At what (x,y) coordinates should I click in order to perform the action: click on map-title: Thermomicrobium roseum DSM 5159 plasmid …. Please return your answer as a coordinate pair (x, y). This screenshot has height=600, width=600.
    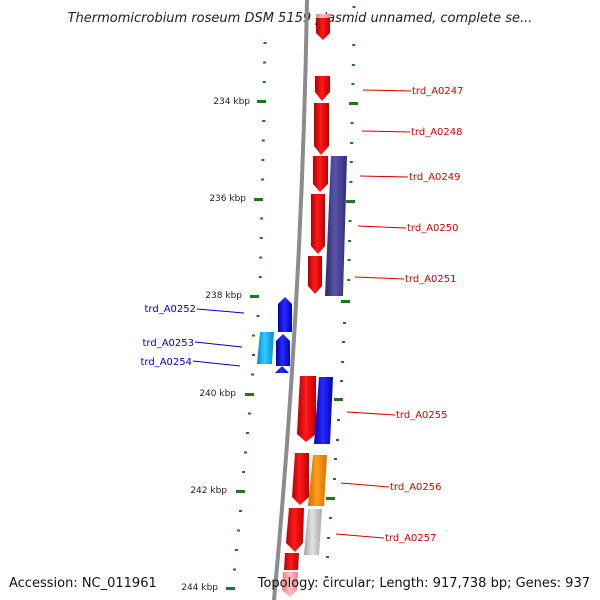
    Looking at the image, I should click on (300, 18).